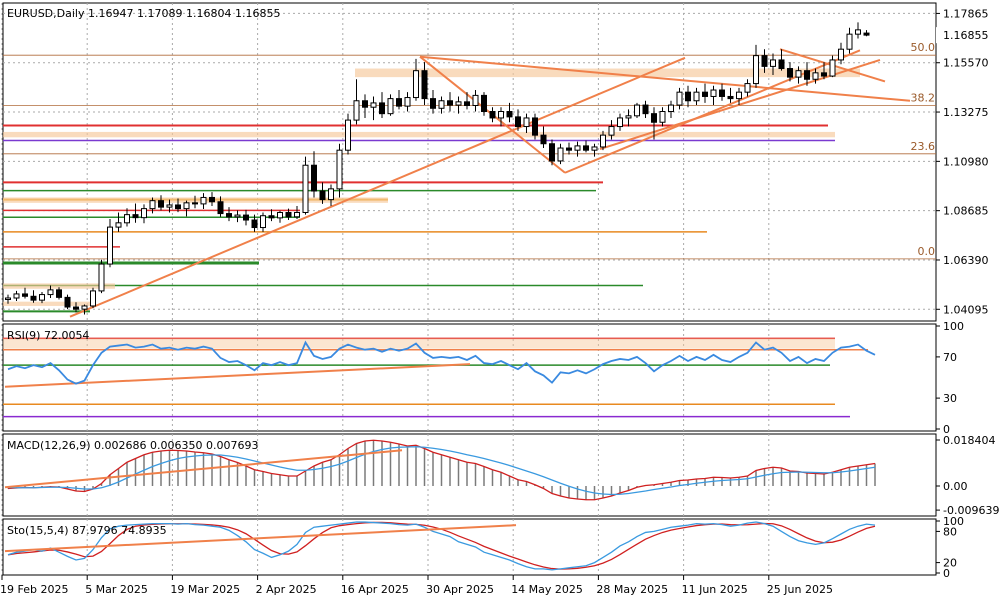  Describe the element at coordinates (133, 445) in the screenshot. I see `macd-label: MACD(12,26,9) 0.002686 0.006350 0.007693` at that location.